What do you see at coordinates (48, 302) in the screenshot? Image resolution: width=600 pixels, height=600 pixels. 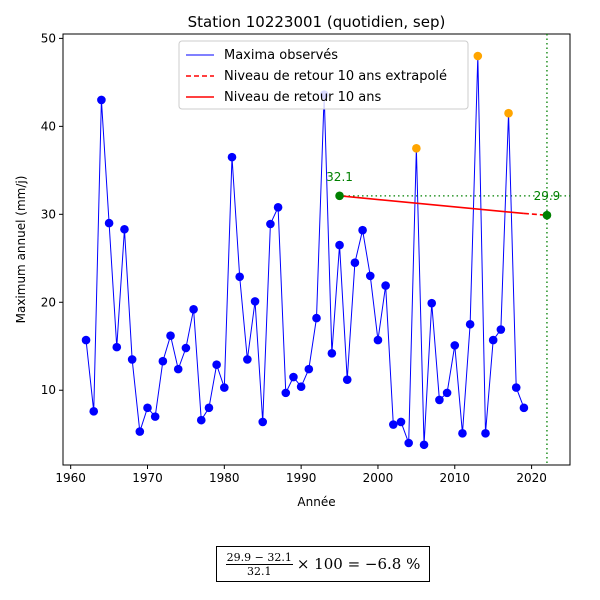 I see `y-tick-label: 20` at bounding box center [48, 302].